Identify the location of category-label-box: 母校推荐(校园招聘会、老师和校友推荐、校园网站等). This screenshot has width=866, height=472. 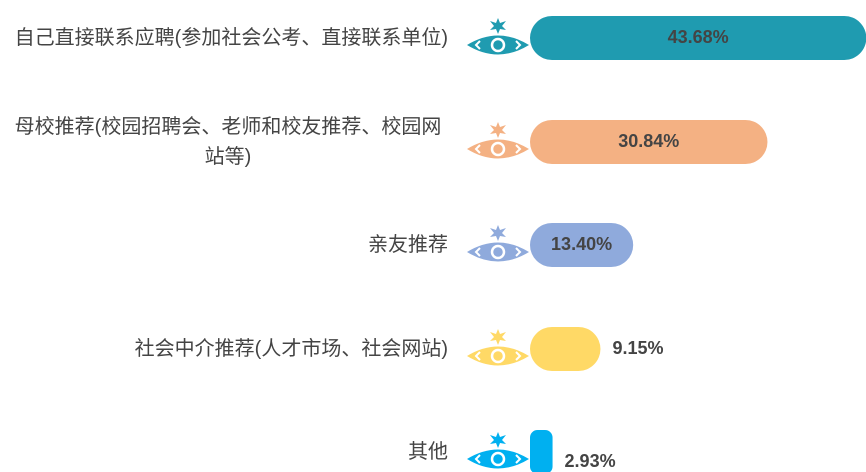
(225, 142).